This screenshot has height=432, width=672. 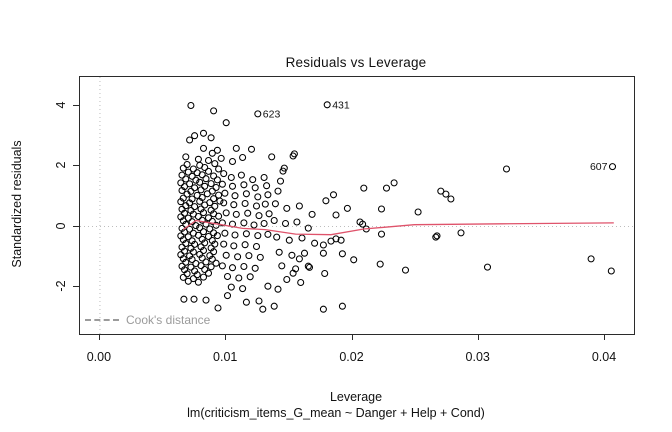 I want to click on x-axis-label: Leverage, so click(x=356, y=397).